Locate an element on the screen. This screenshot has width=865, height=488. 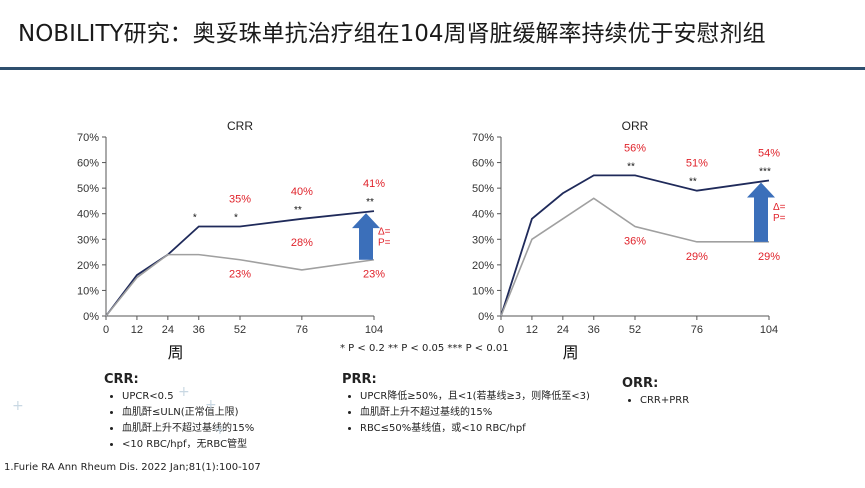
orr-definition-header: ORR: is located at coordinates (640, 383).